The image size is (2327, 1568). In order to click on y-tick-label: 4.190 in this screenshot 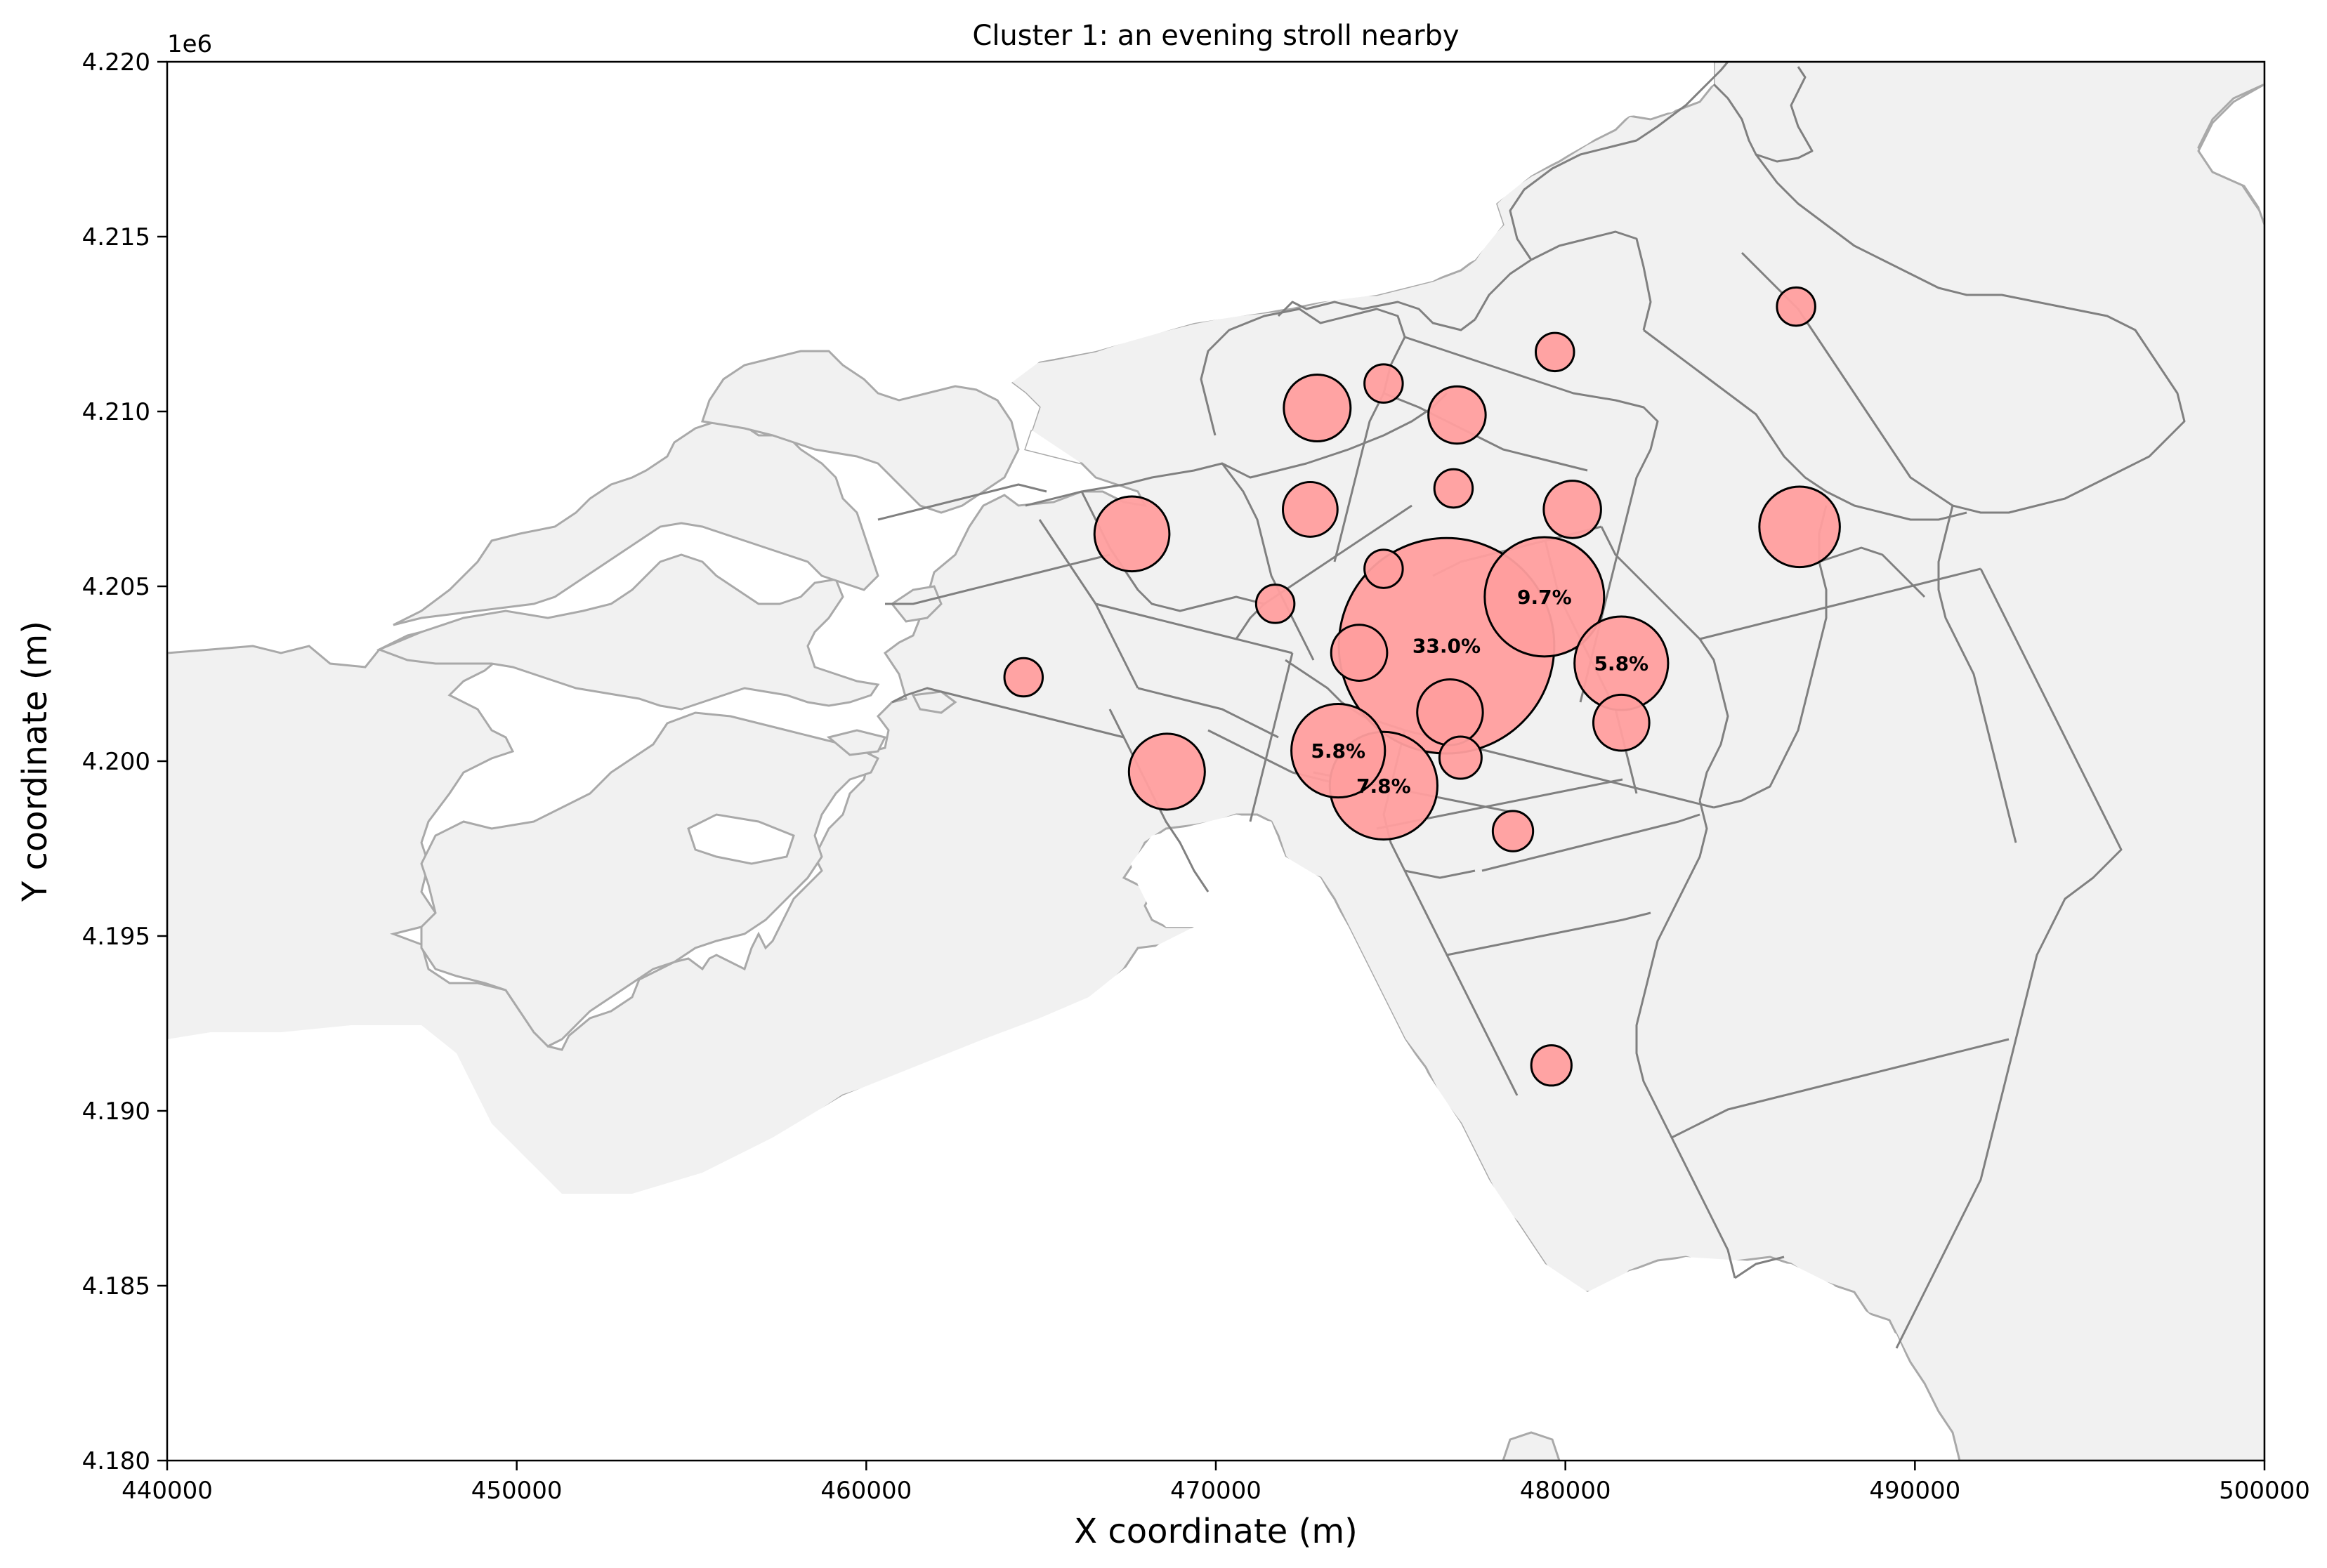, I will do `click(116, 1112)`.